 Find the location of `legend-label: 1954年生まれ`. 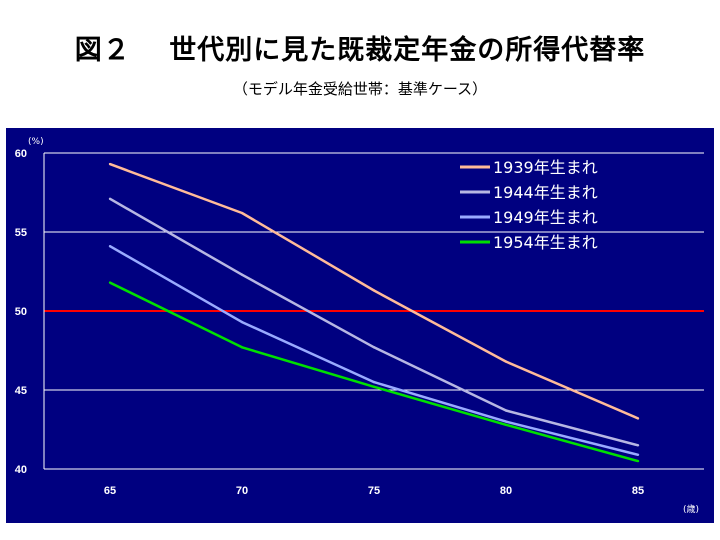

legend-label: 1954年生まれ is located at coordinates (545, 242).